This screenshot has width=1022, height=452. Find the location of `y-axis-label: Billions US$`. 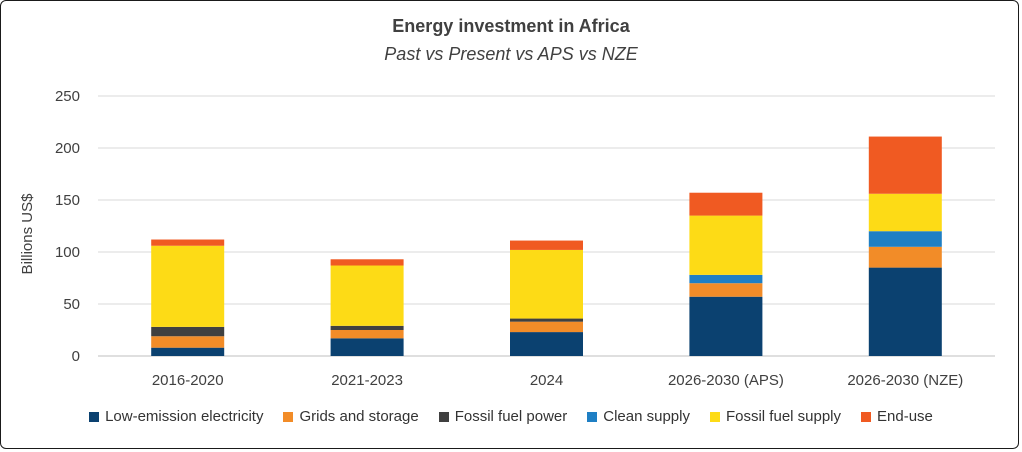

y-axis-label: Billions US$ is located at coordinates (27, 234).